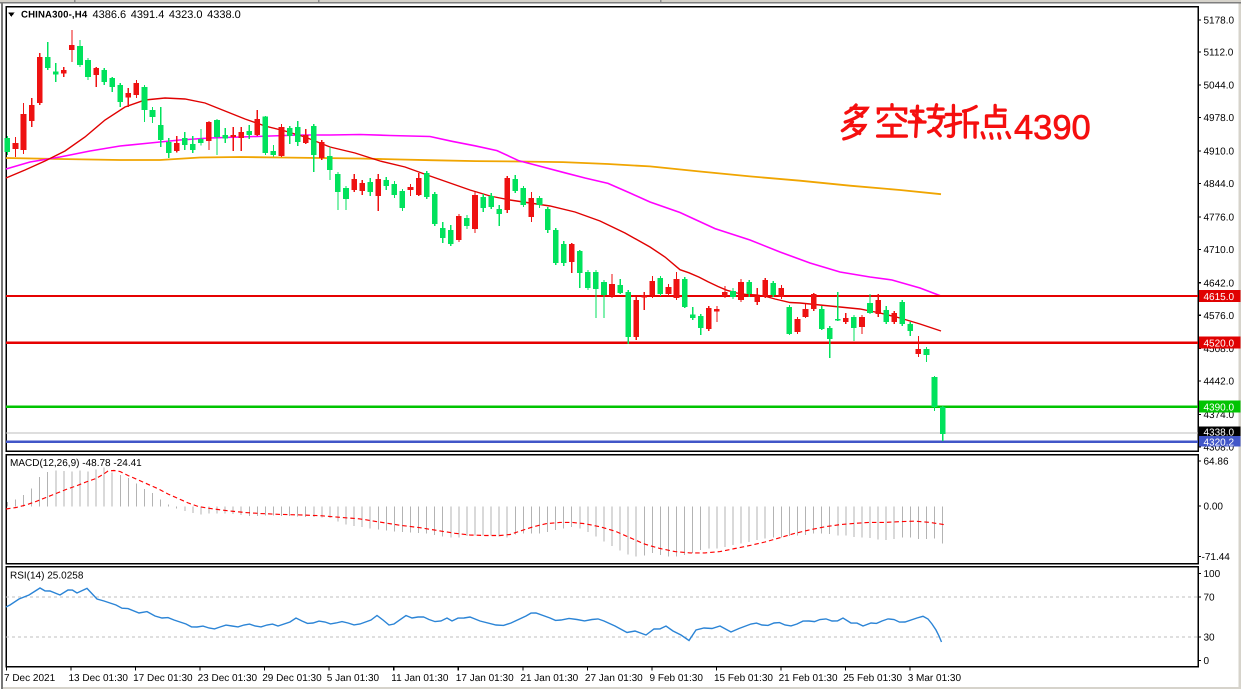  I want to click on svg-text: 13 Dec 01:30, so click(99, 678).